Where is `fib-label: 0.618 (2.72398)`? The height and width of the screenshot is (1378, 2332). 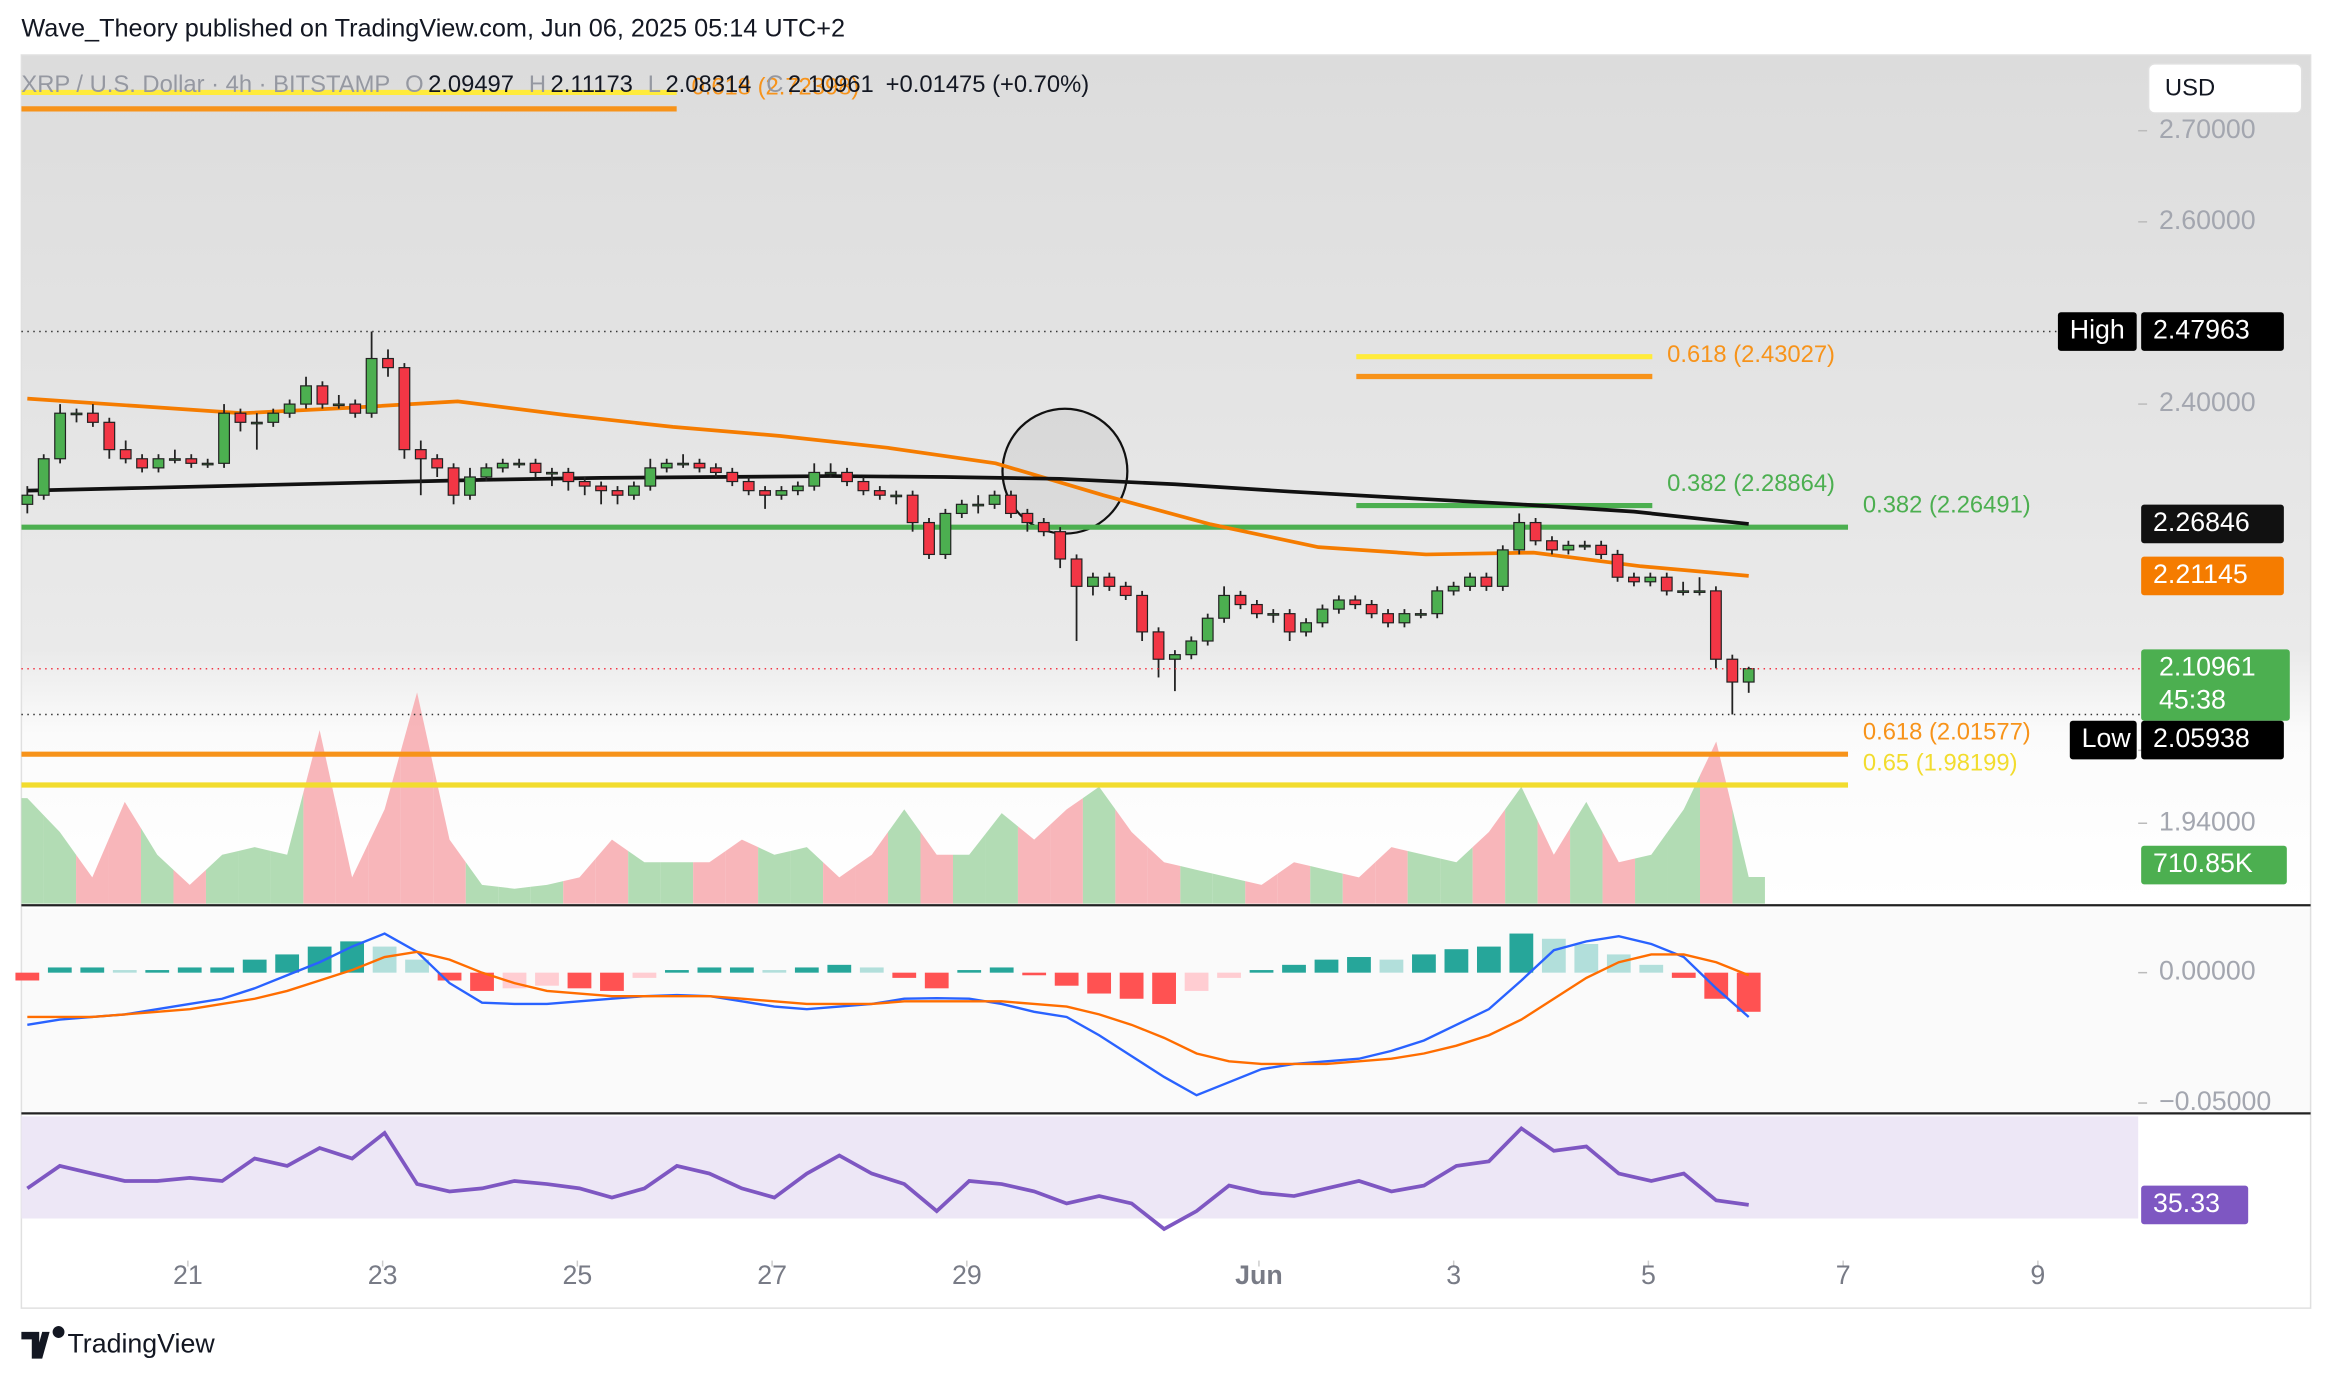
fib-label: 0.618 (2.72398) is located at coordinates (776, 86).